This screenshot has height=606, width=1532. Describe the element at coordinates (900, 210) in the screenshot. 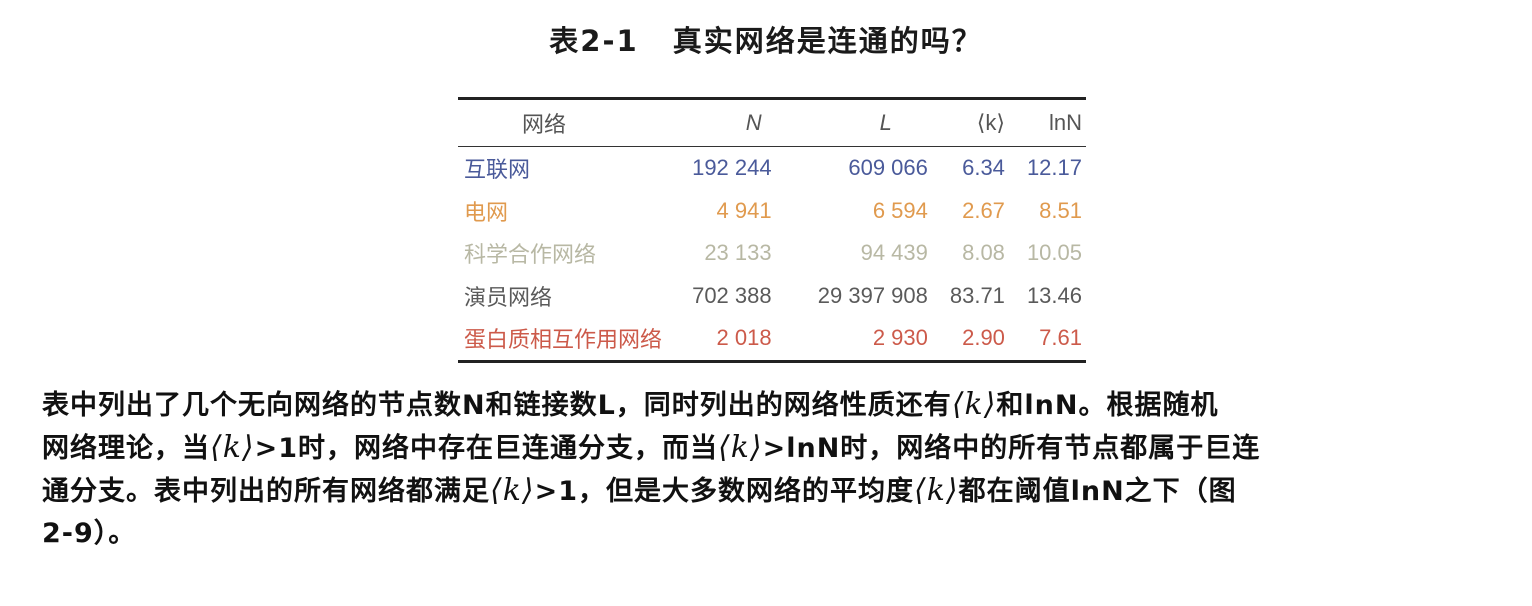

I see `link-count-cell: 6 594` at that location.